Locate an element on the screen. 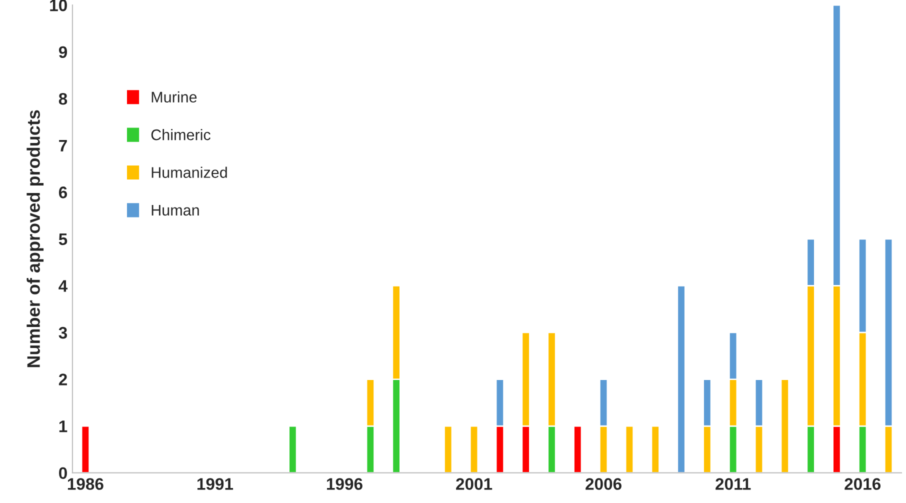  legend-label: Murine is located at coordinates (174, 97).